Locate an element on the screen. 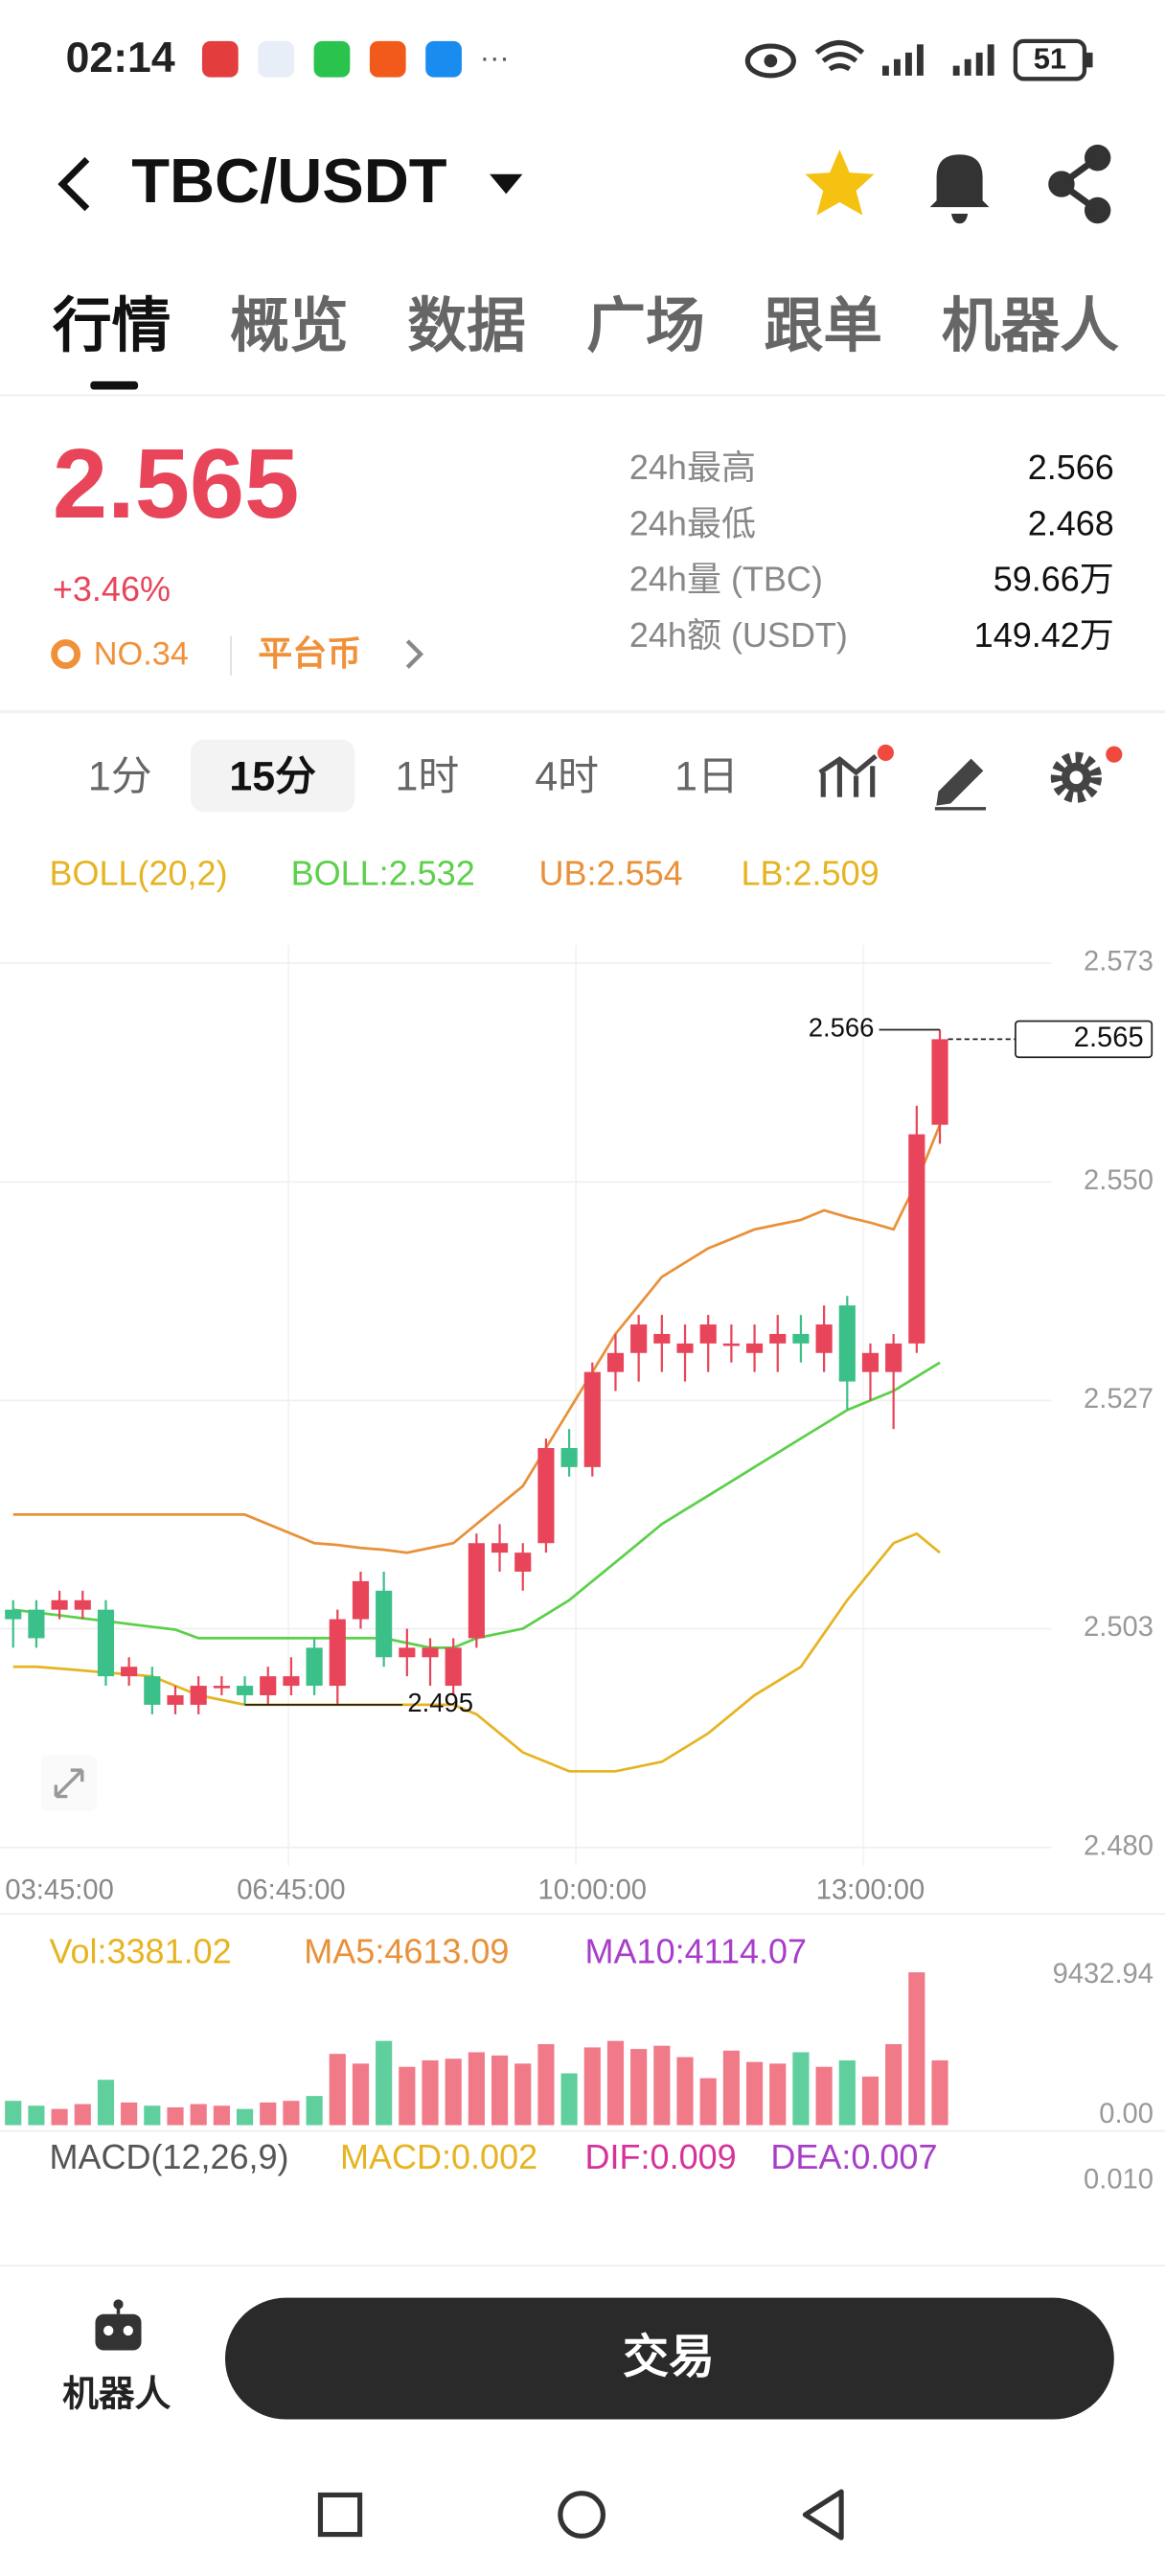 This screenshot has height=2576, width=1165. interval-selected-bg is located at coordinates (273, 776).